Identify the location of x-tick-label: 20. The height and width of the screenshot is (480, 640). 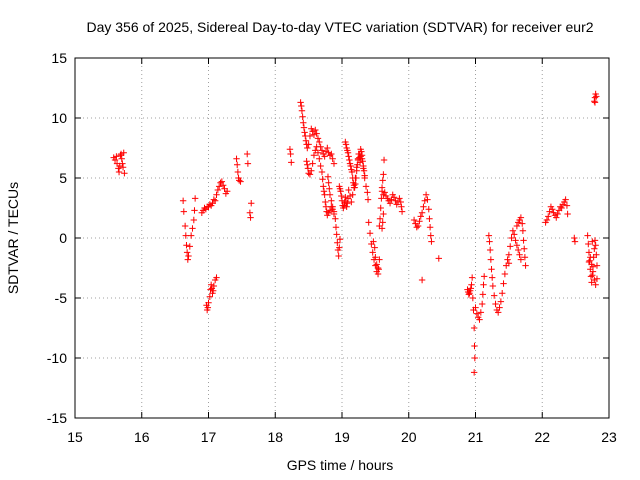
(409, 437).